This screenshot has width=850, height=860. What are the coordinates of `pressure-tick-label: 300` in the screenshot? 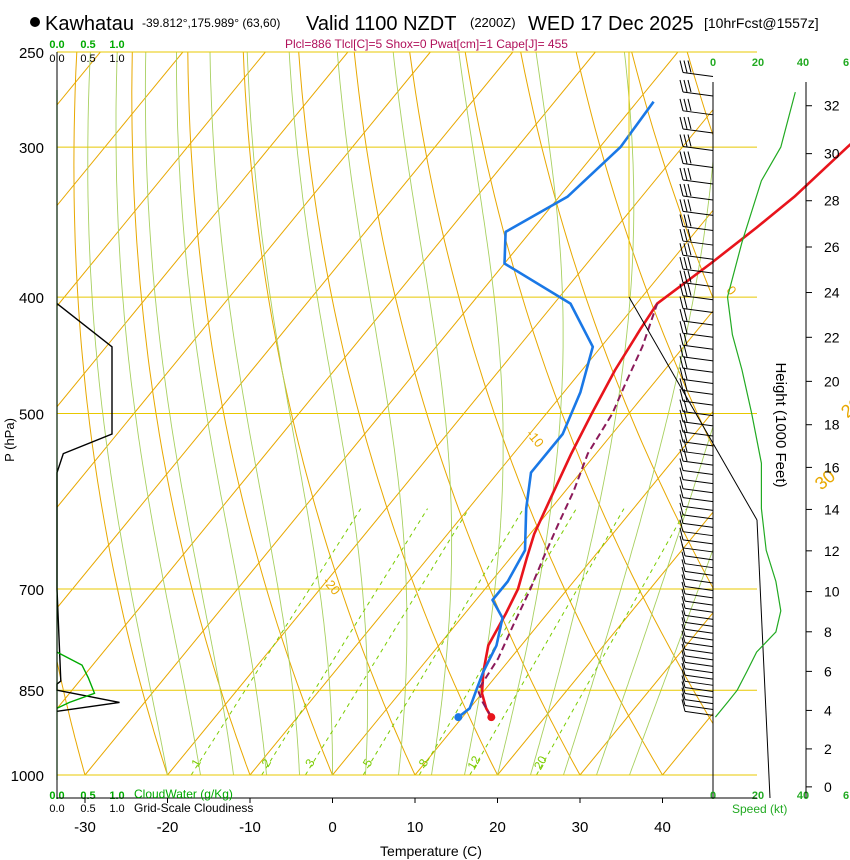 It's located at (31, 148).